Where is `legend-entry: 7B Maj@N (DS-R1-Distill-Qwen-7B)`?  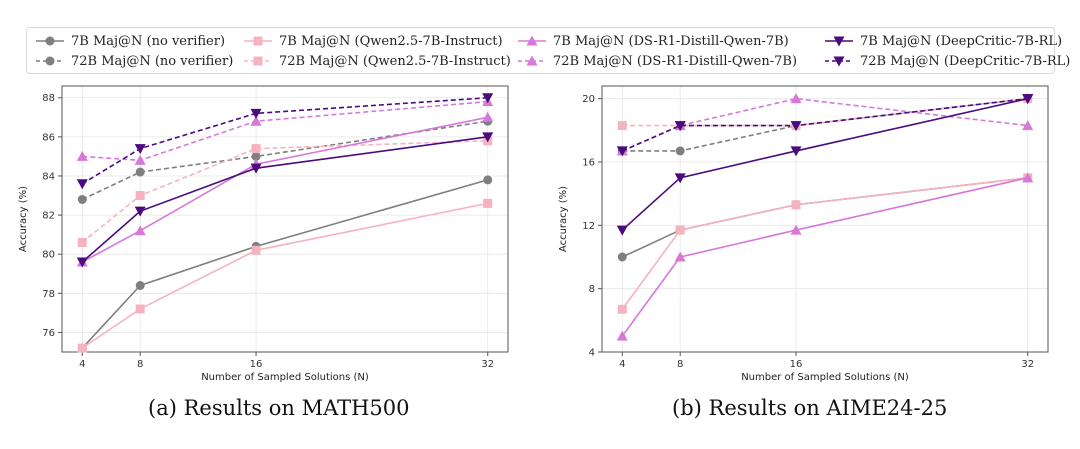
legend-entry: 7B Maj@N (DS-R1-Distill-Qwen-7B) is located at coordinates (653, 41).